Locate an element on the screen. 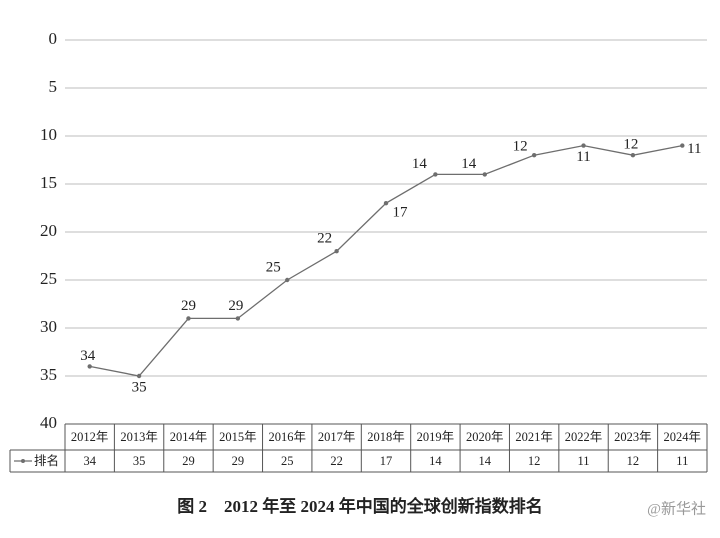 The width and height of the screenshot is (720, 538). y-tick-label: 25 is located at coordinates (48, 278).